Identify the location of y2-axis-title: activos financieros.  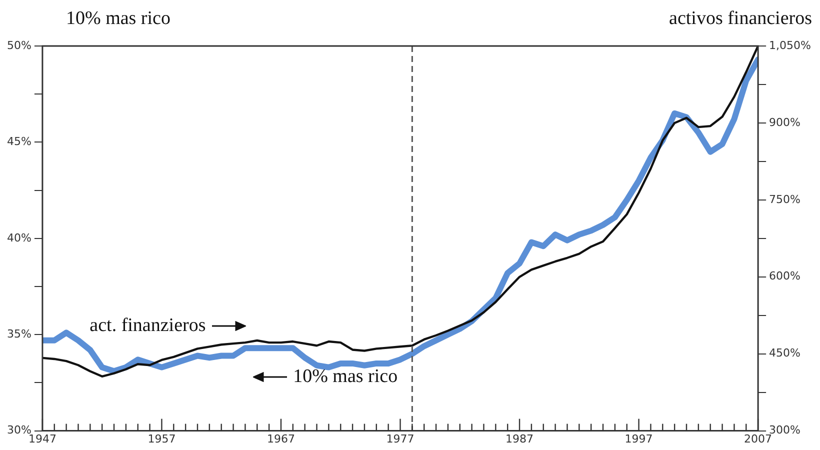
(740, 19).